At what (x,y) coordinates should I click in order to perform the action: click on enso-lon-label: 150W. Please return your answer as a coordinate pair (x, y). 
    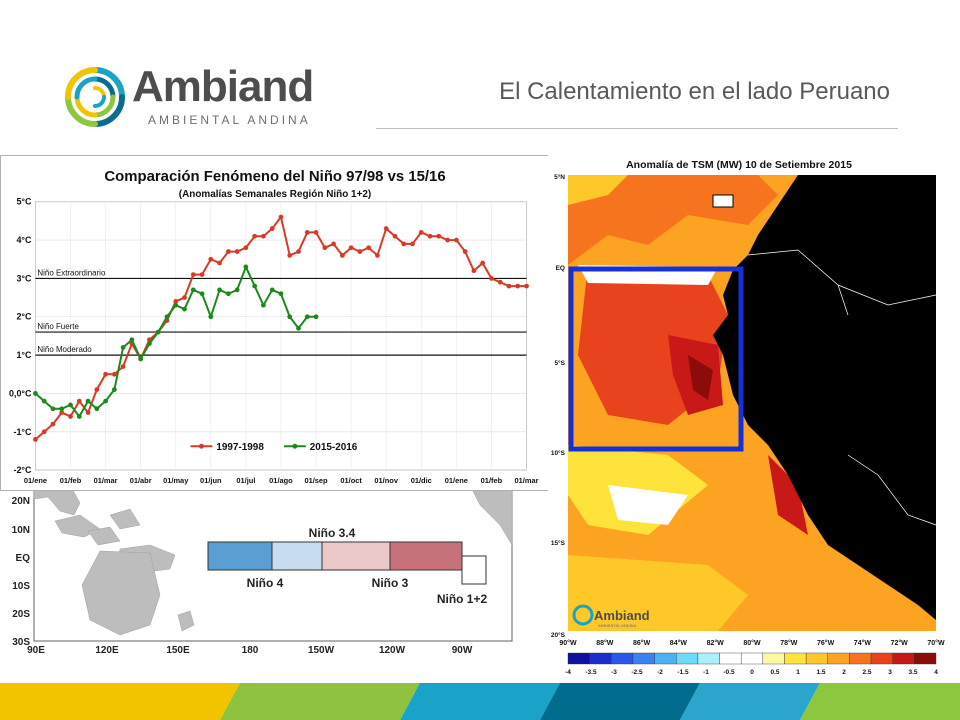
    Looking at the image, I should click on (321, 650).